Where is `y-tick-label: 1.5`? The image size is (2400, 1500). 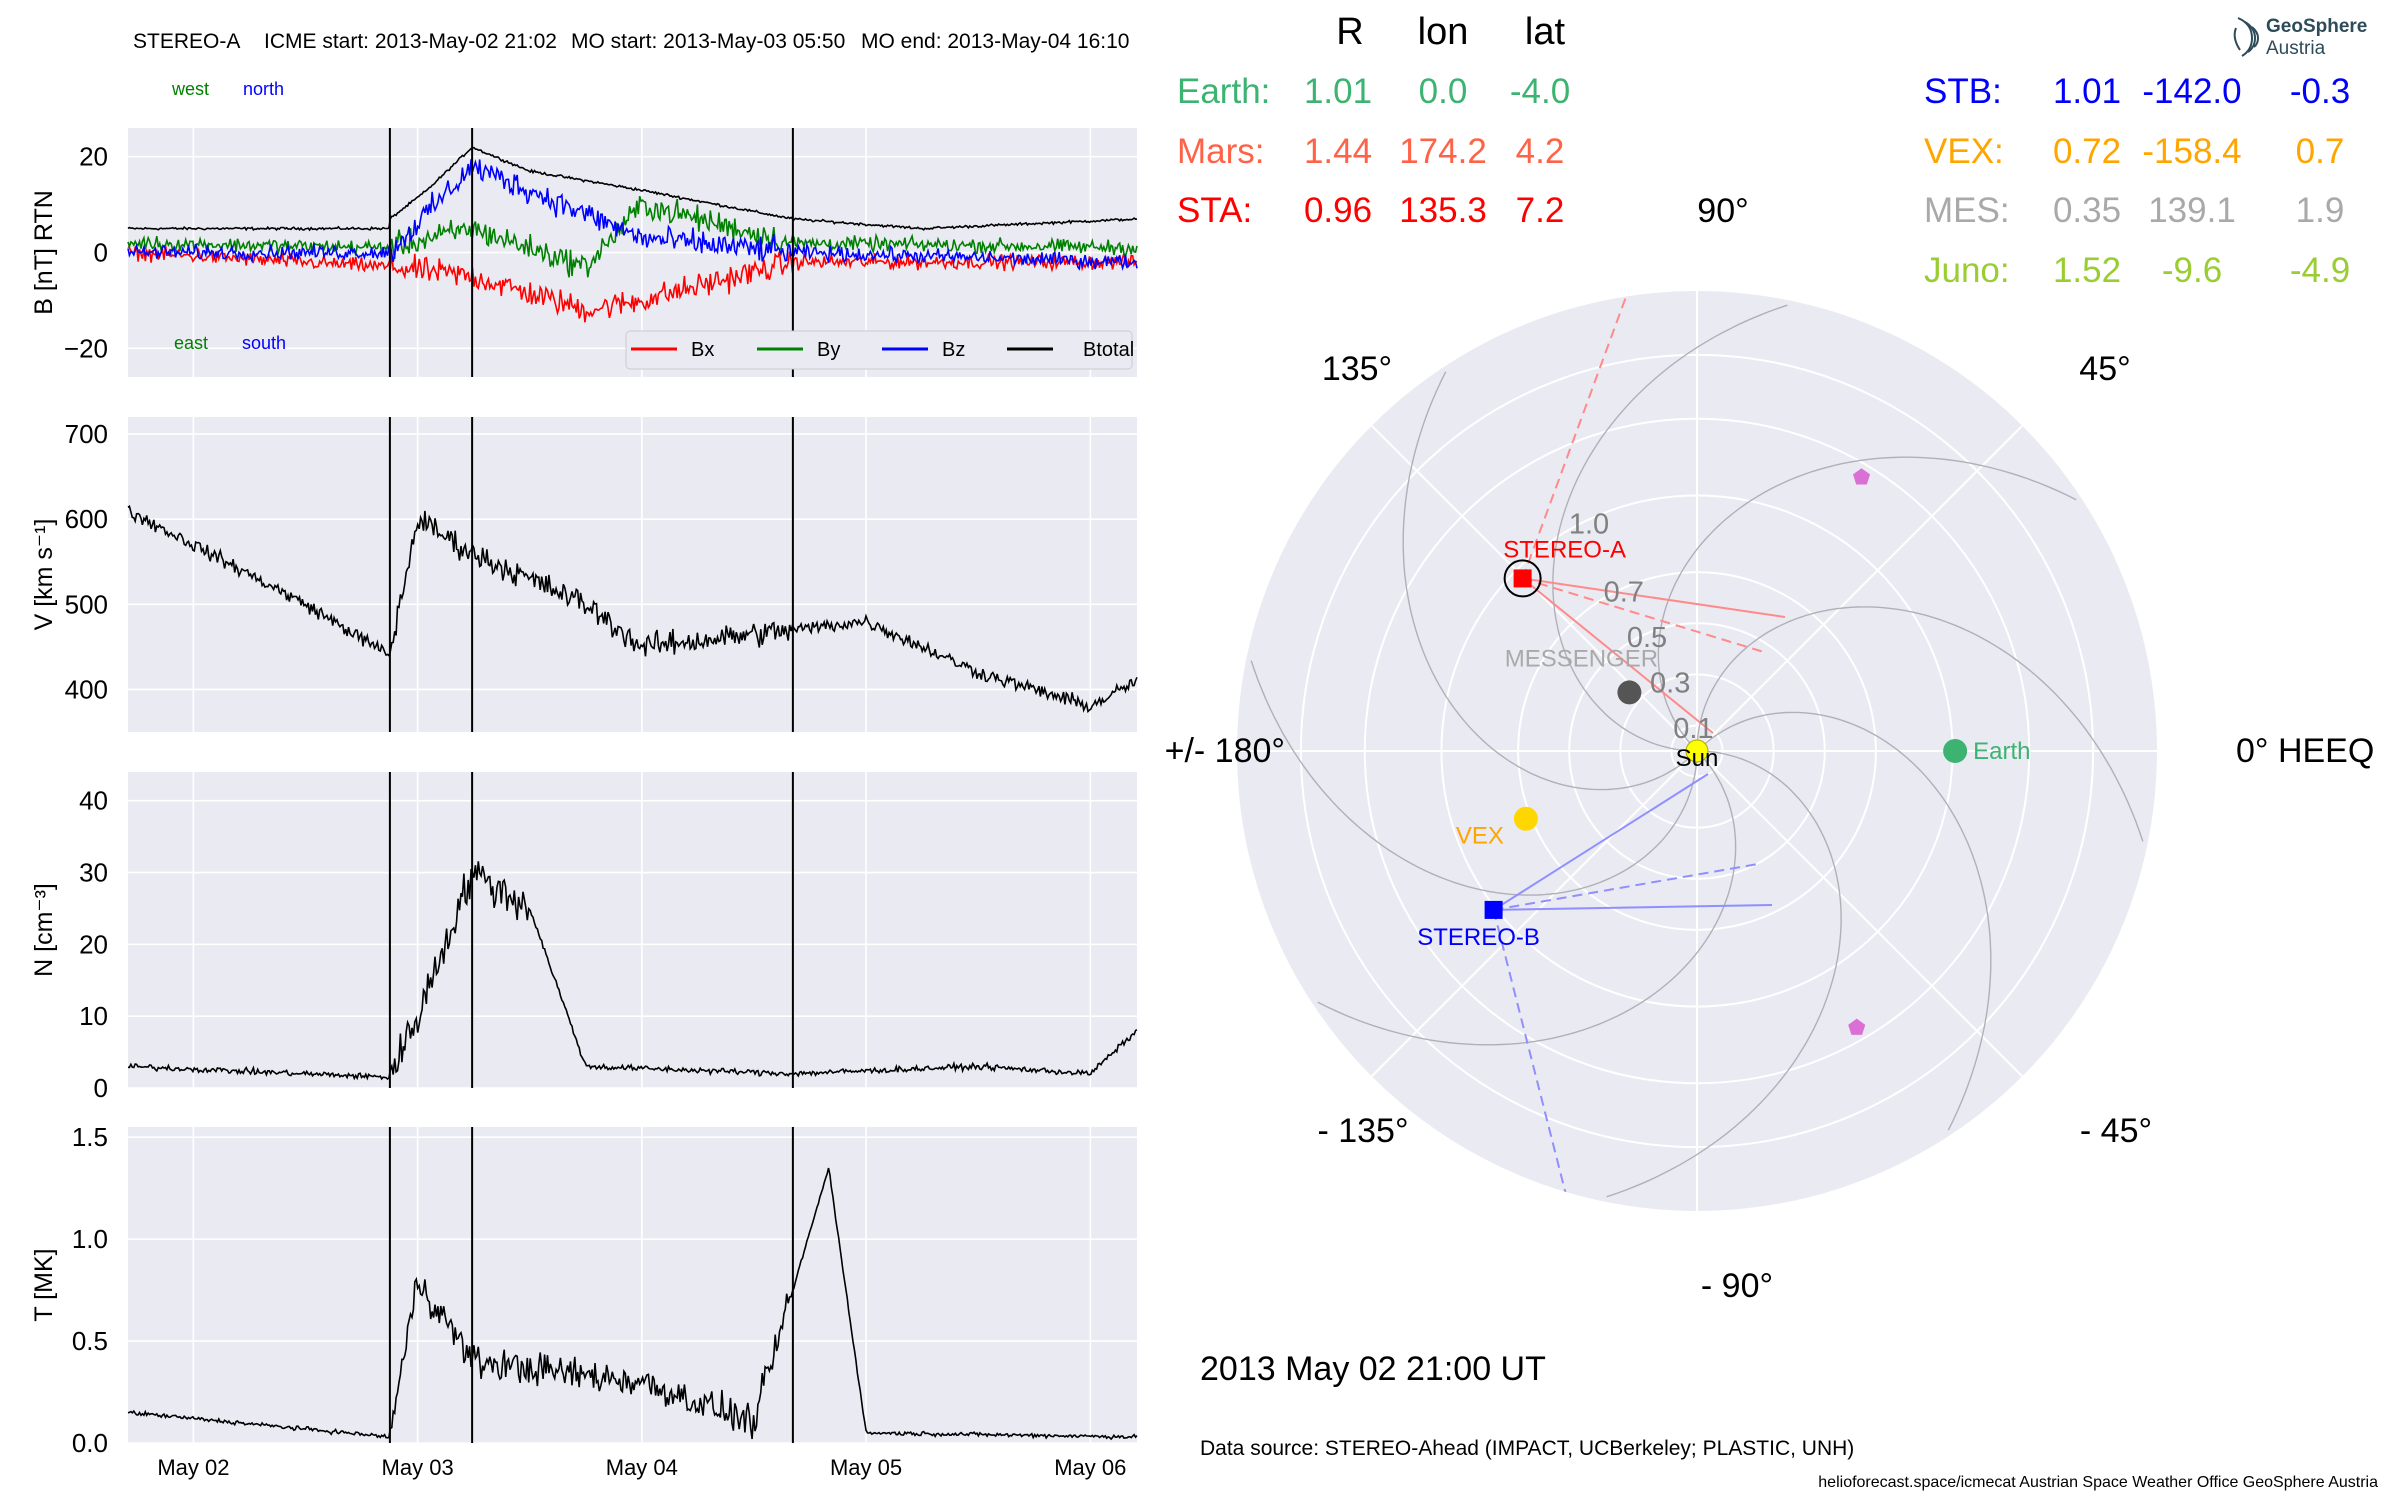
y-tick-label: 1.5 is located at coordinates (90, 1137).